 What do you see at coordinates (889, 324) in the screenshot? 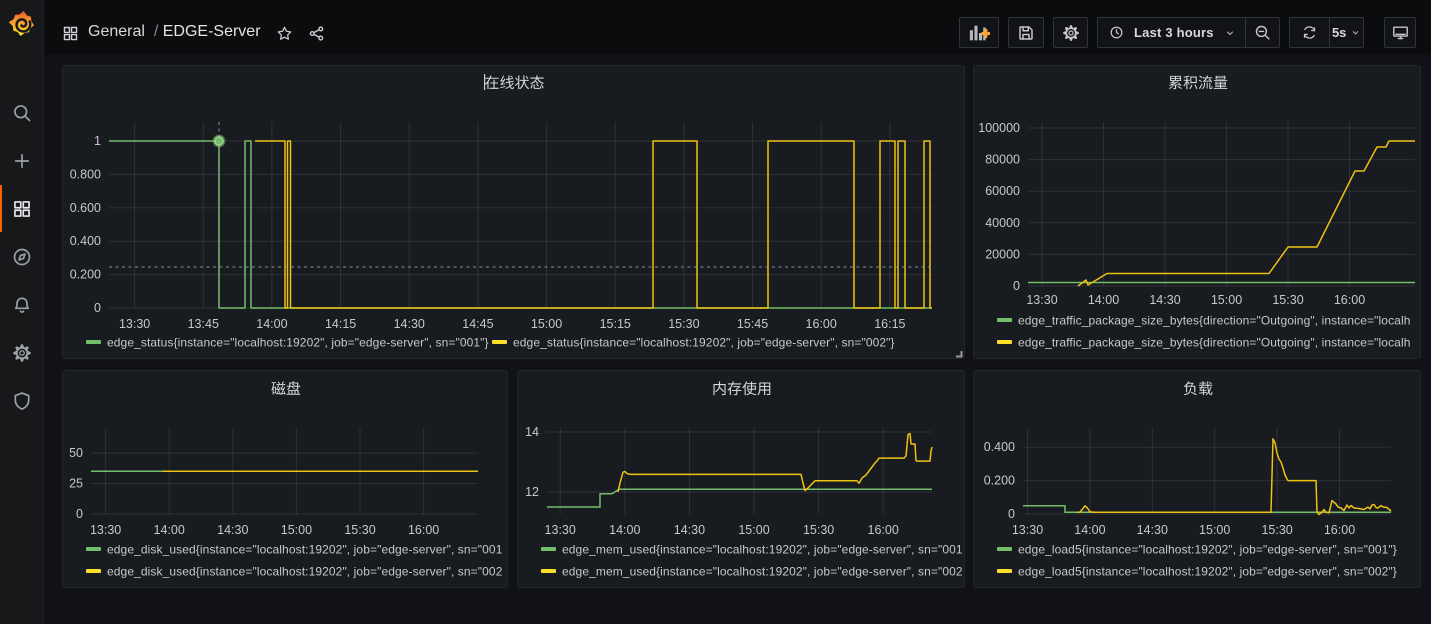
I see `svg-text: 16:15` at bounding box center [889, 324].